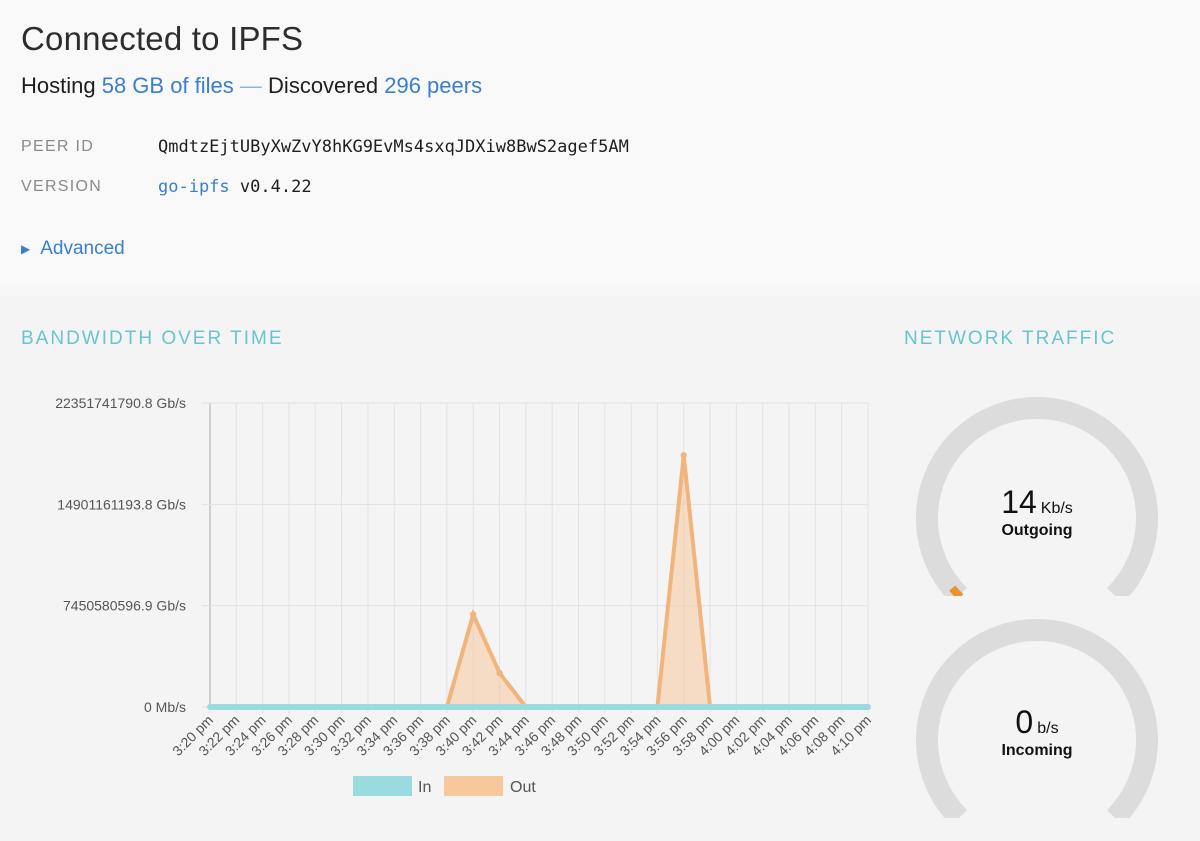  What do you see at coordinates (1037, 530) in the screenshot?
I see `outgoing-label: Outgoing` at bounding box center [1037, 530].